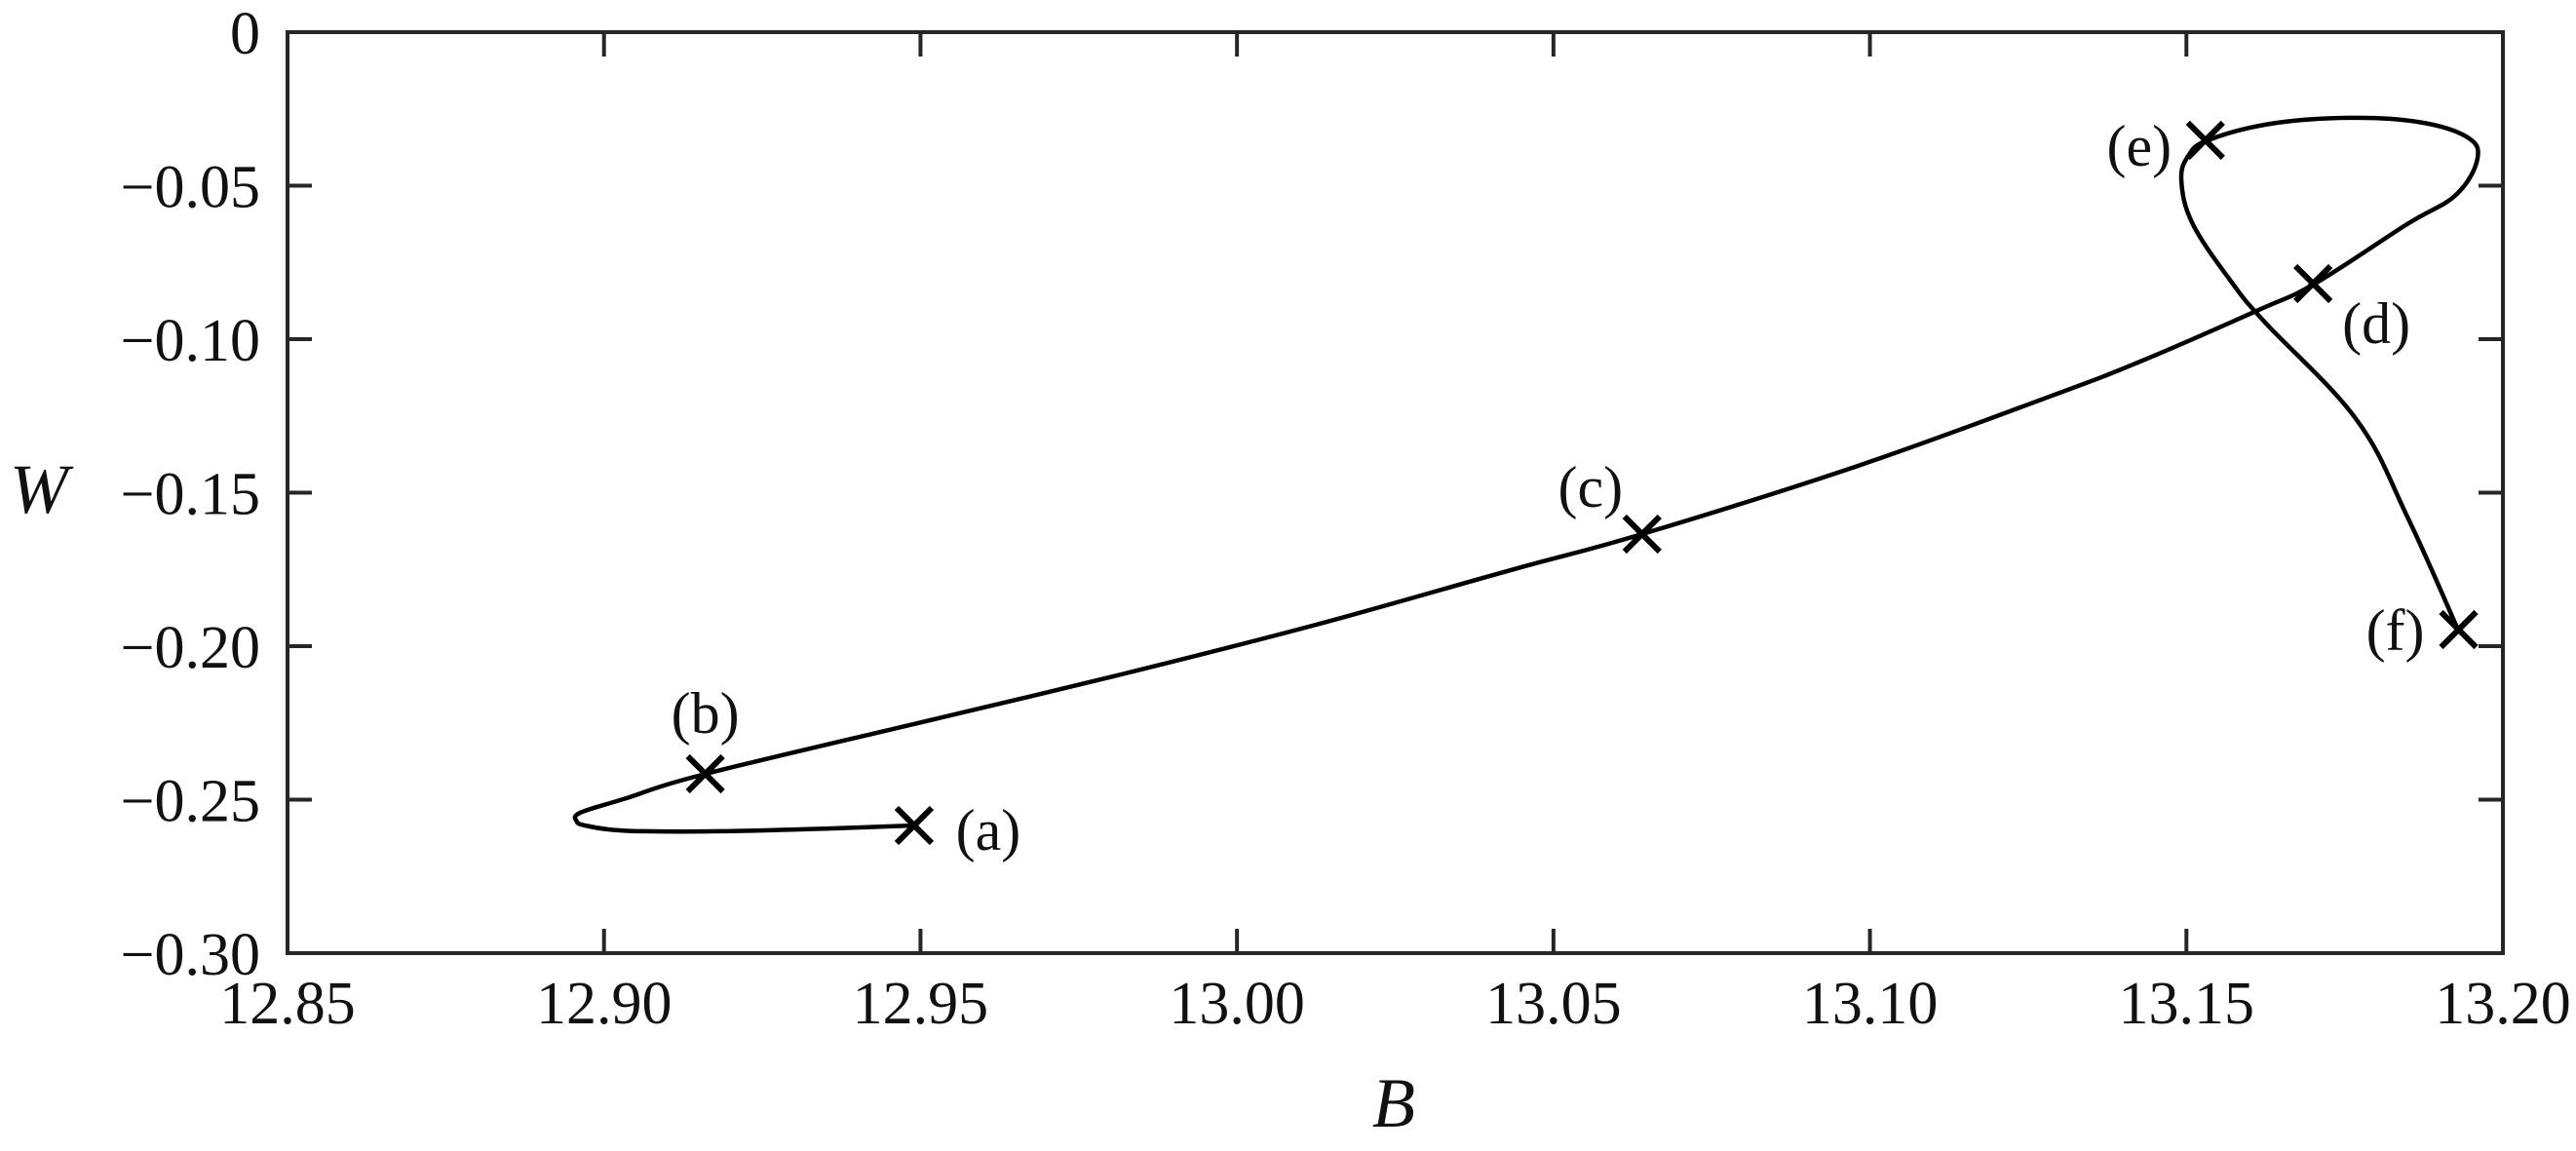  I want to click on x-tick-label: 13.10, so click(1870, 1004).